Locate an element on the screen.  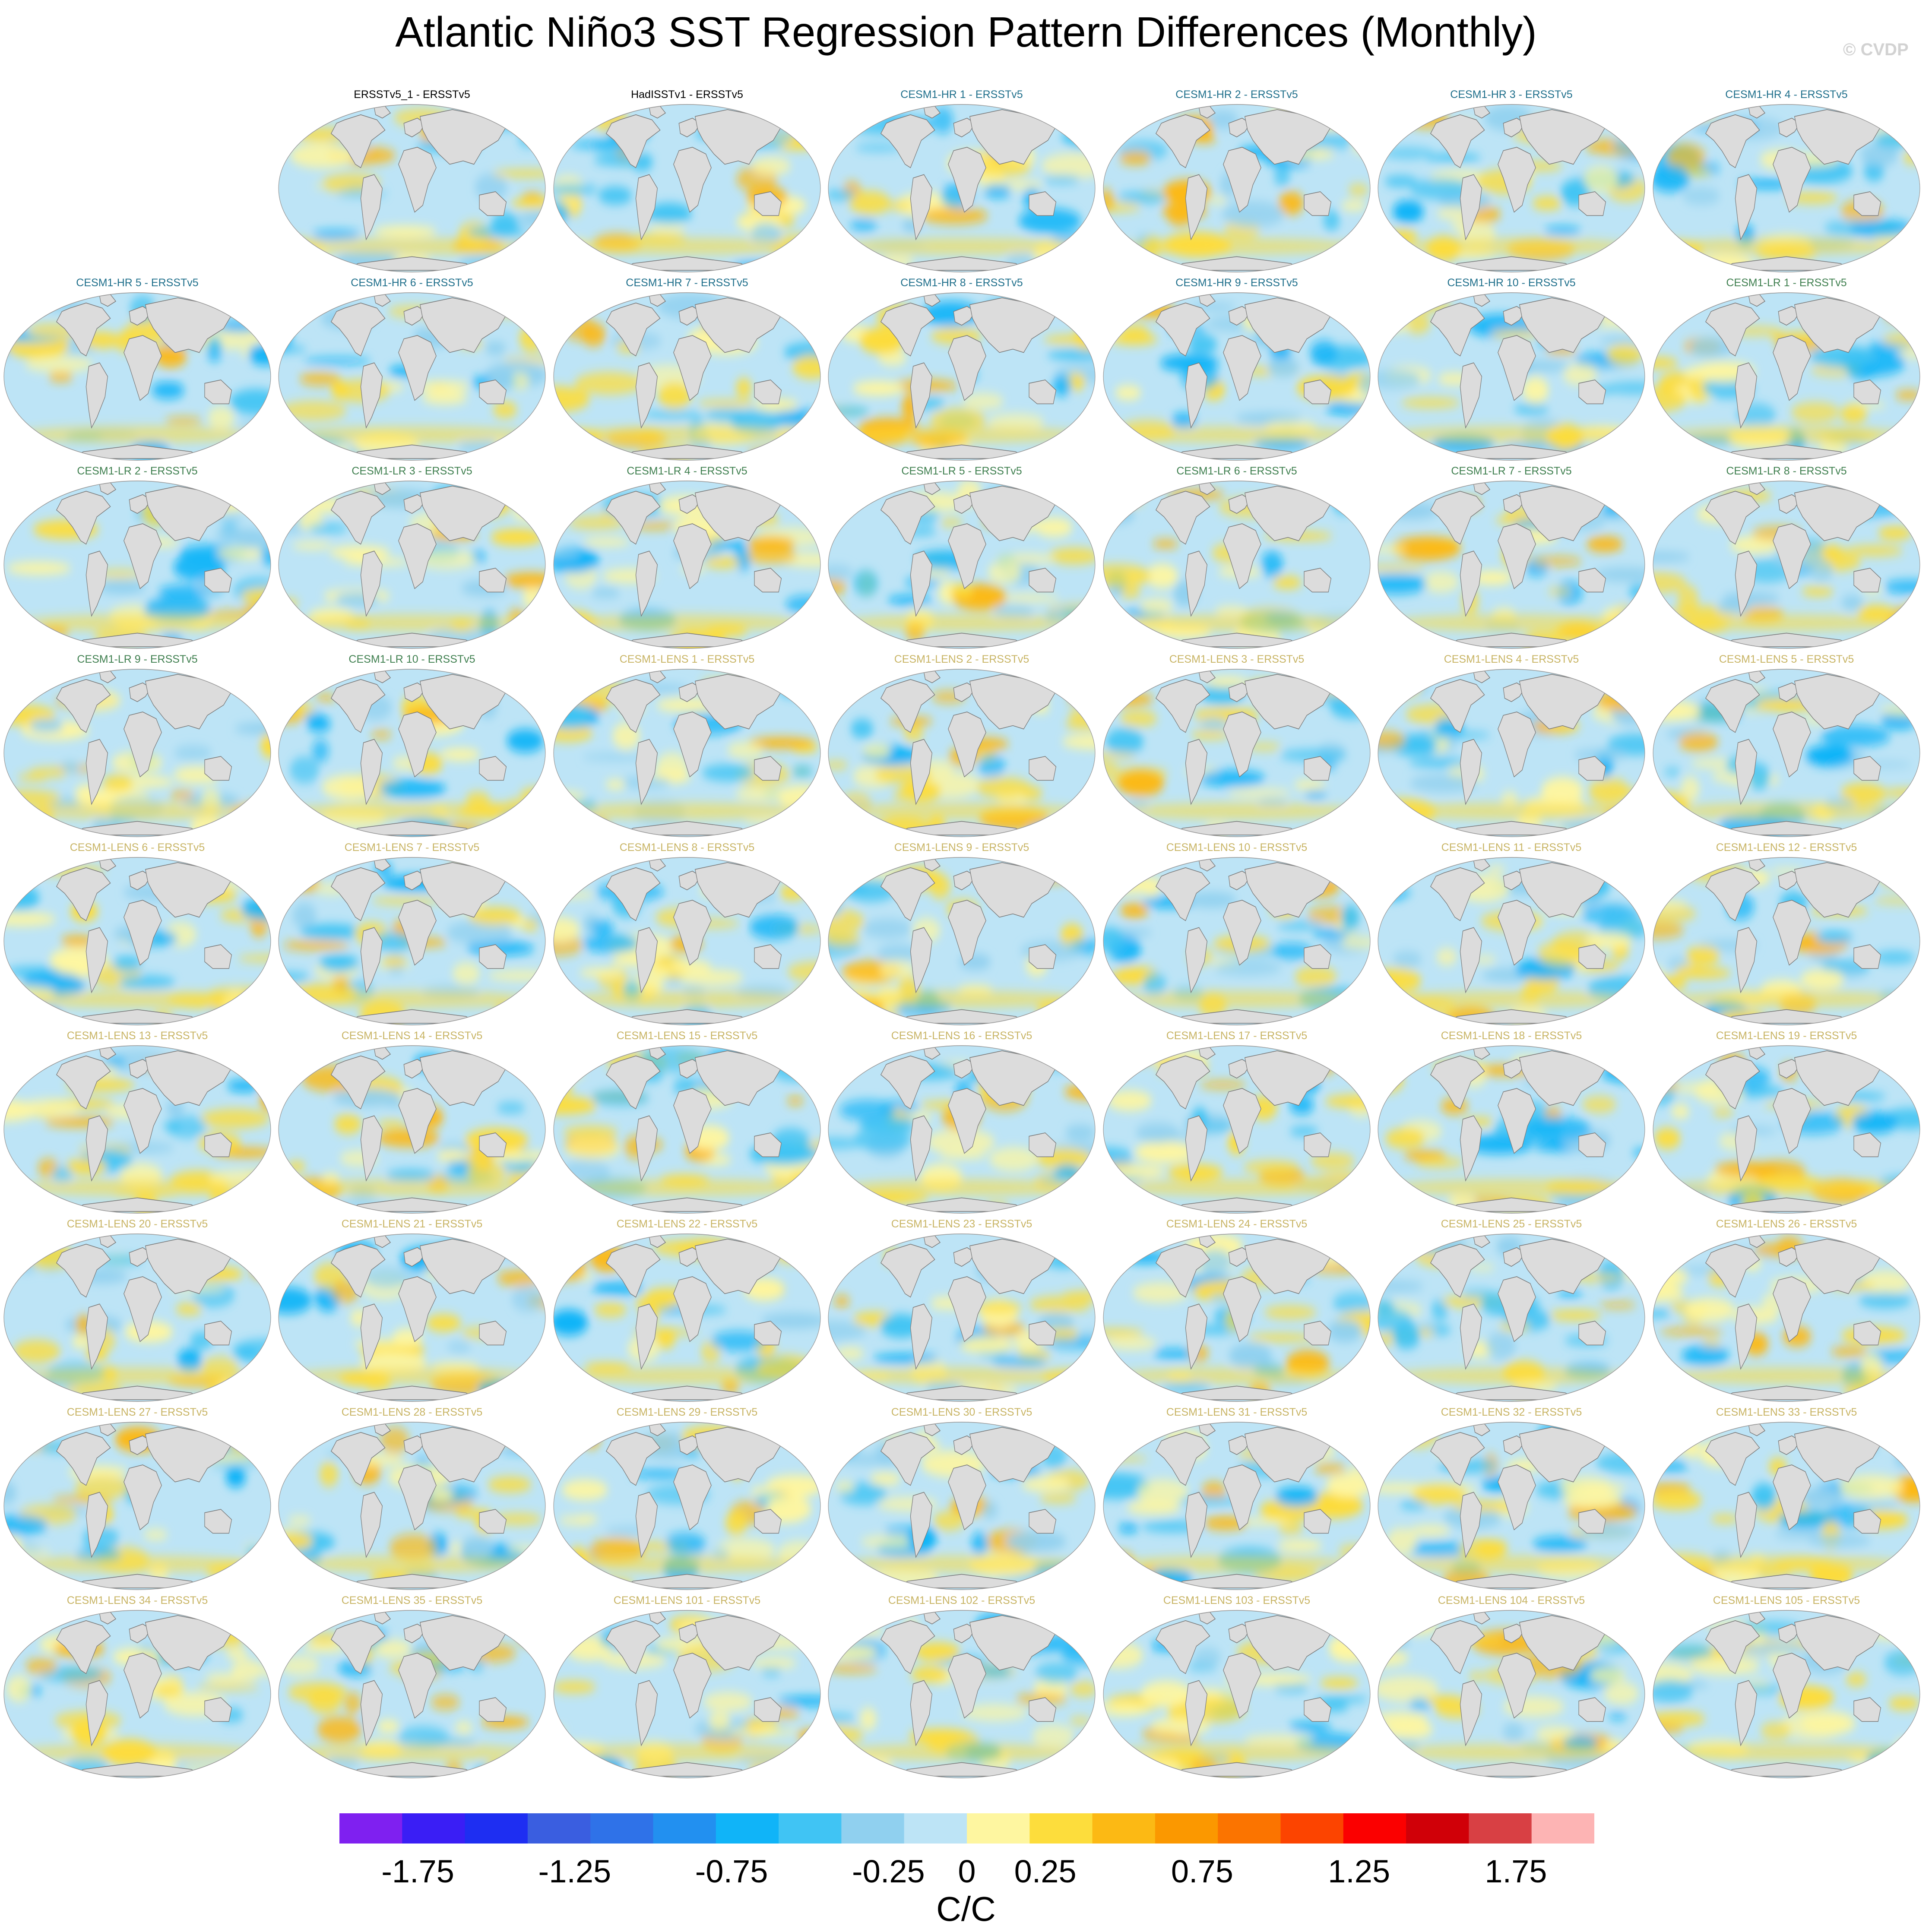
panel-title: CESM1-LENS 19 - ERSSTv5 is located at coordinates (1786, 1036).